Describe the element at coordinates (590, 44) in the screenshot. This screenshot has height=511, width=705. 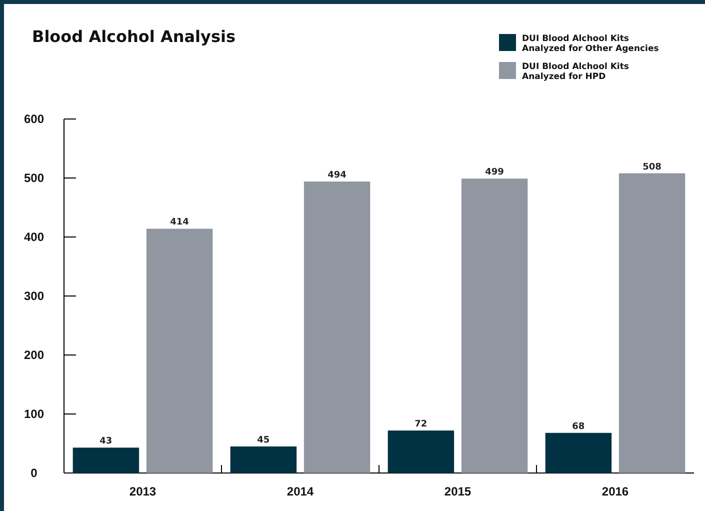
I see `legend-label: DUI Blood Alchool Kits Analyzed for Other Agencies` at that location.